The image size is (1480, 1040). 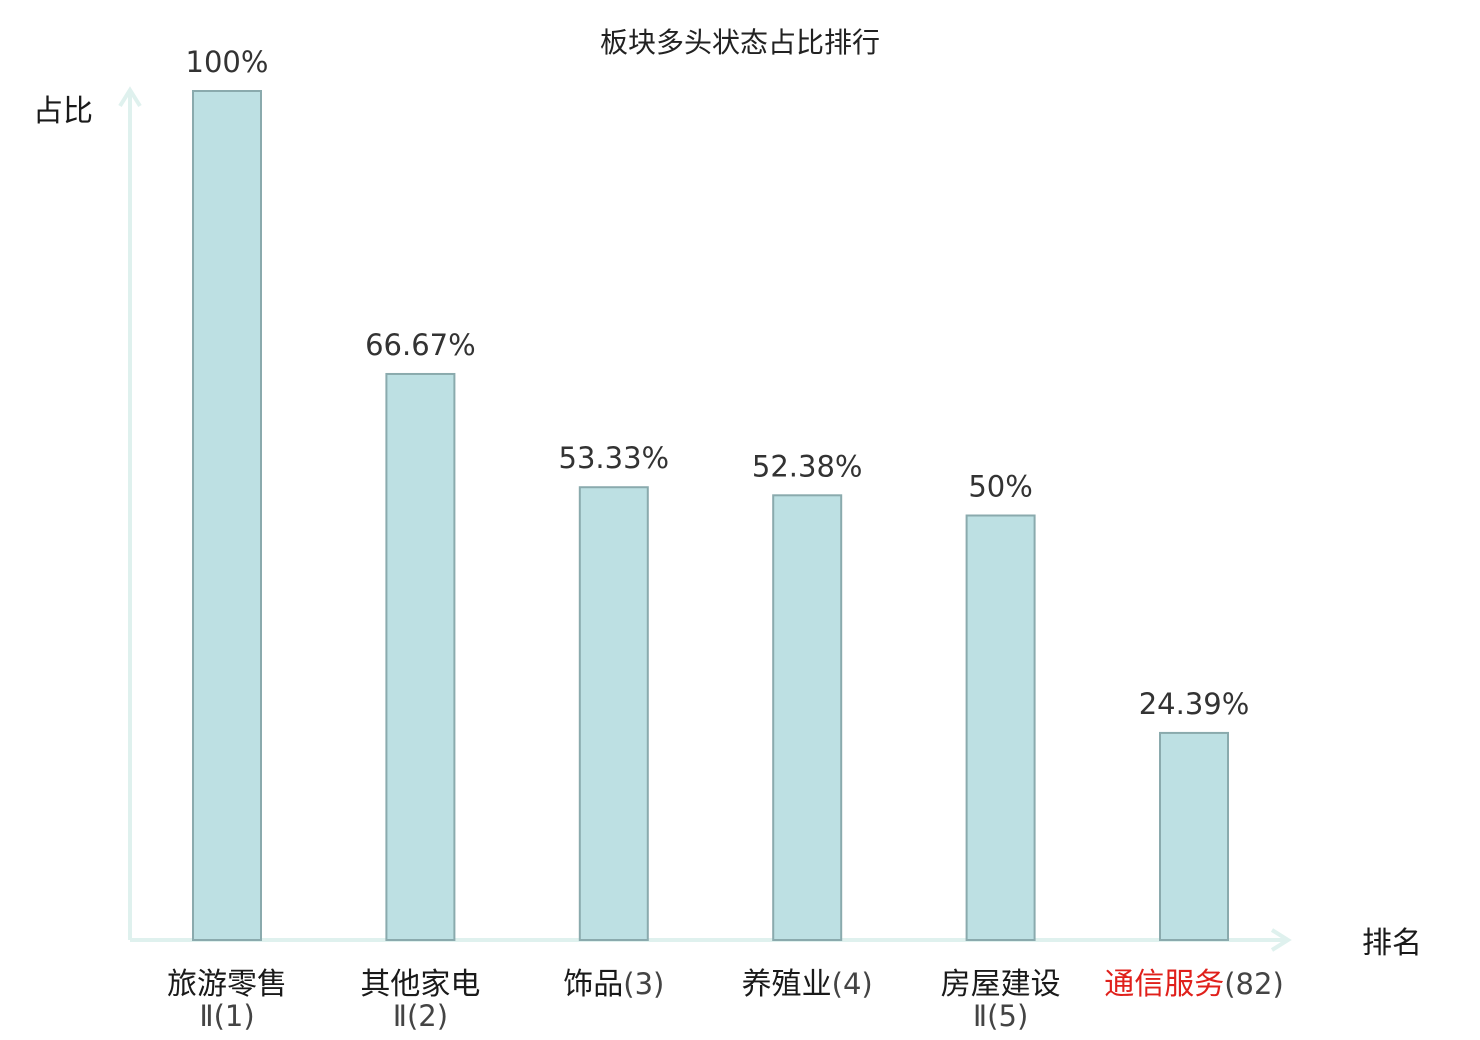 I want to click on category-rank: (3), so click(x=643, y=984).